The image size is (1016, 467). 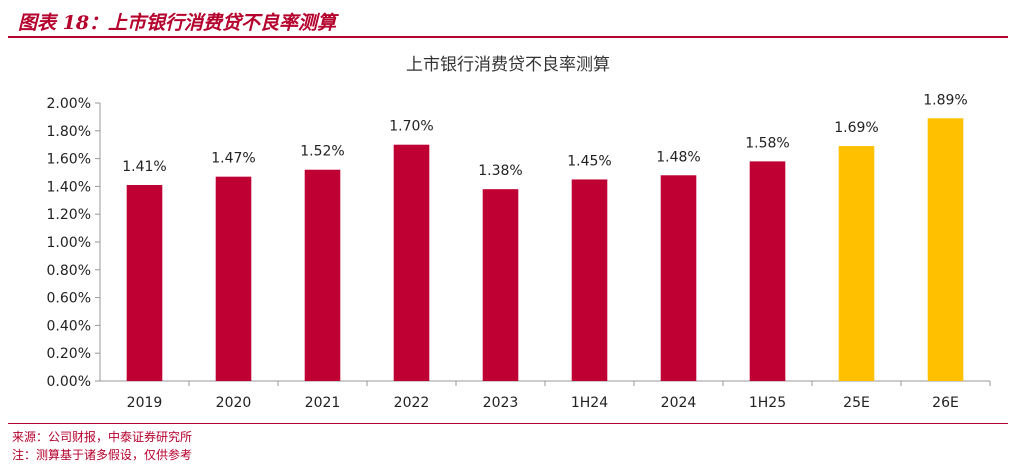 I want to click on y-tick-label: 0.00%, so click(x=69, y=382).